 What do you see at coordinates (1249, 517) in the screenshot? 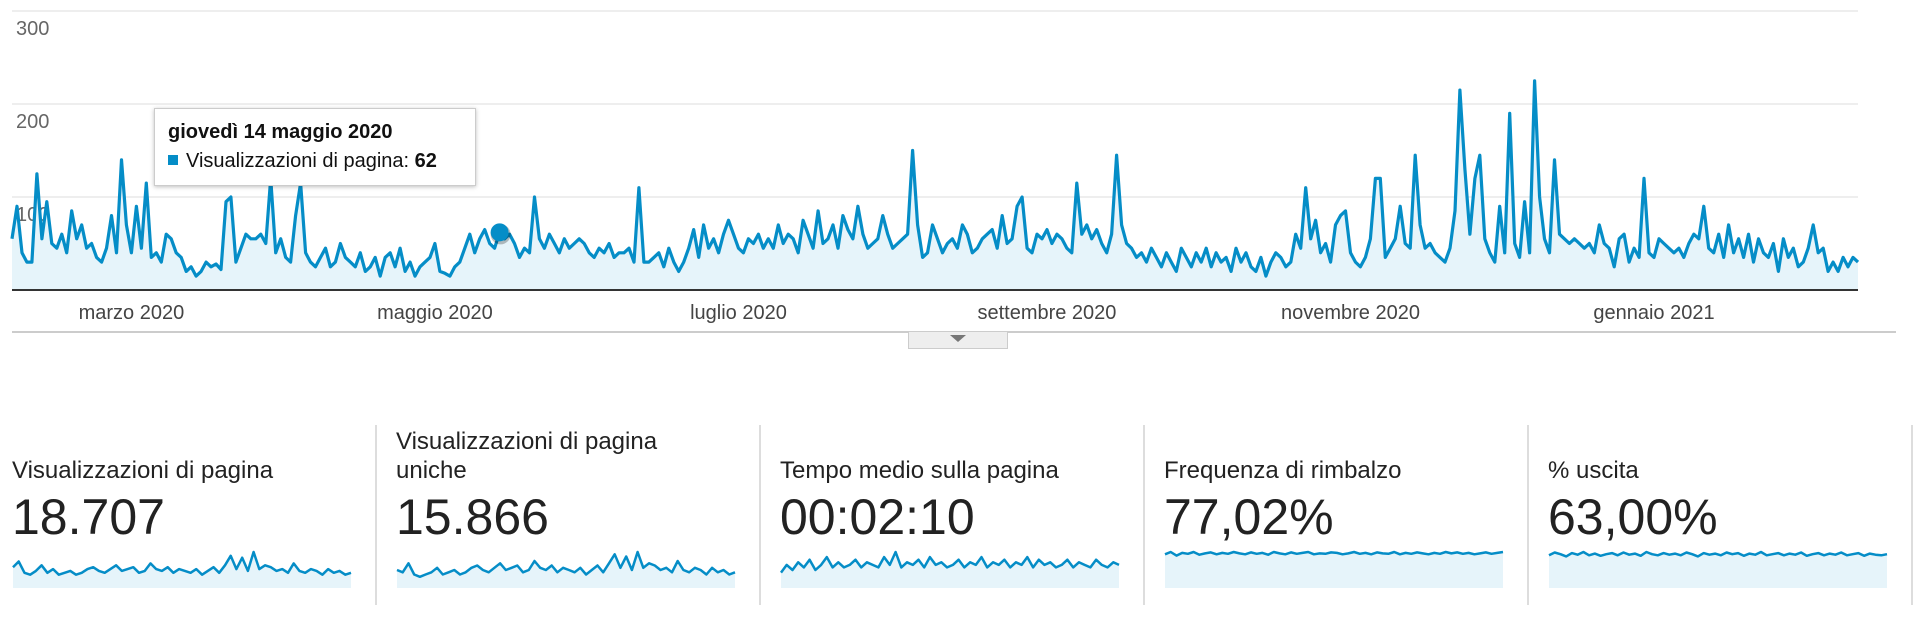
I see `metric-value: 77,02%` at bounding box center [1249, 517].